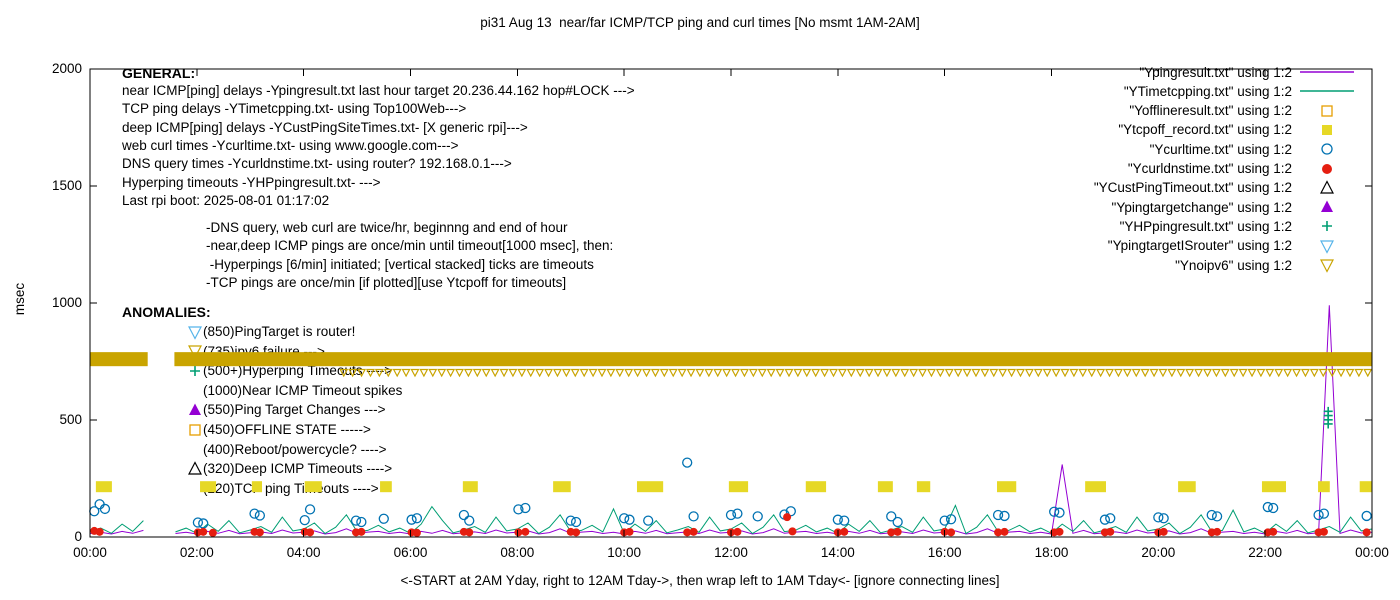 The width and height of the screenshot is (1400, 600). Describe the element at coordinates (1233, 265) in the screenshot. I see `legend-label: "Ynoipv6" using 1:2` at that location.